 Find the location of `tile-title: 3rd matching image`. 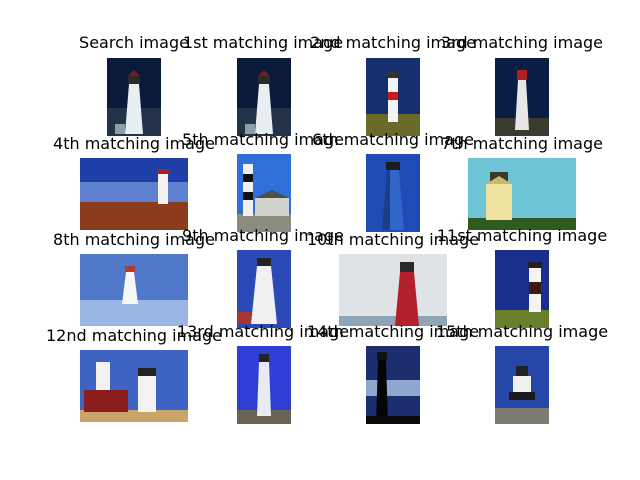

tile-title: 3rd matching image is located at coordinates (522, 42).